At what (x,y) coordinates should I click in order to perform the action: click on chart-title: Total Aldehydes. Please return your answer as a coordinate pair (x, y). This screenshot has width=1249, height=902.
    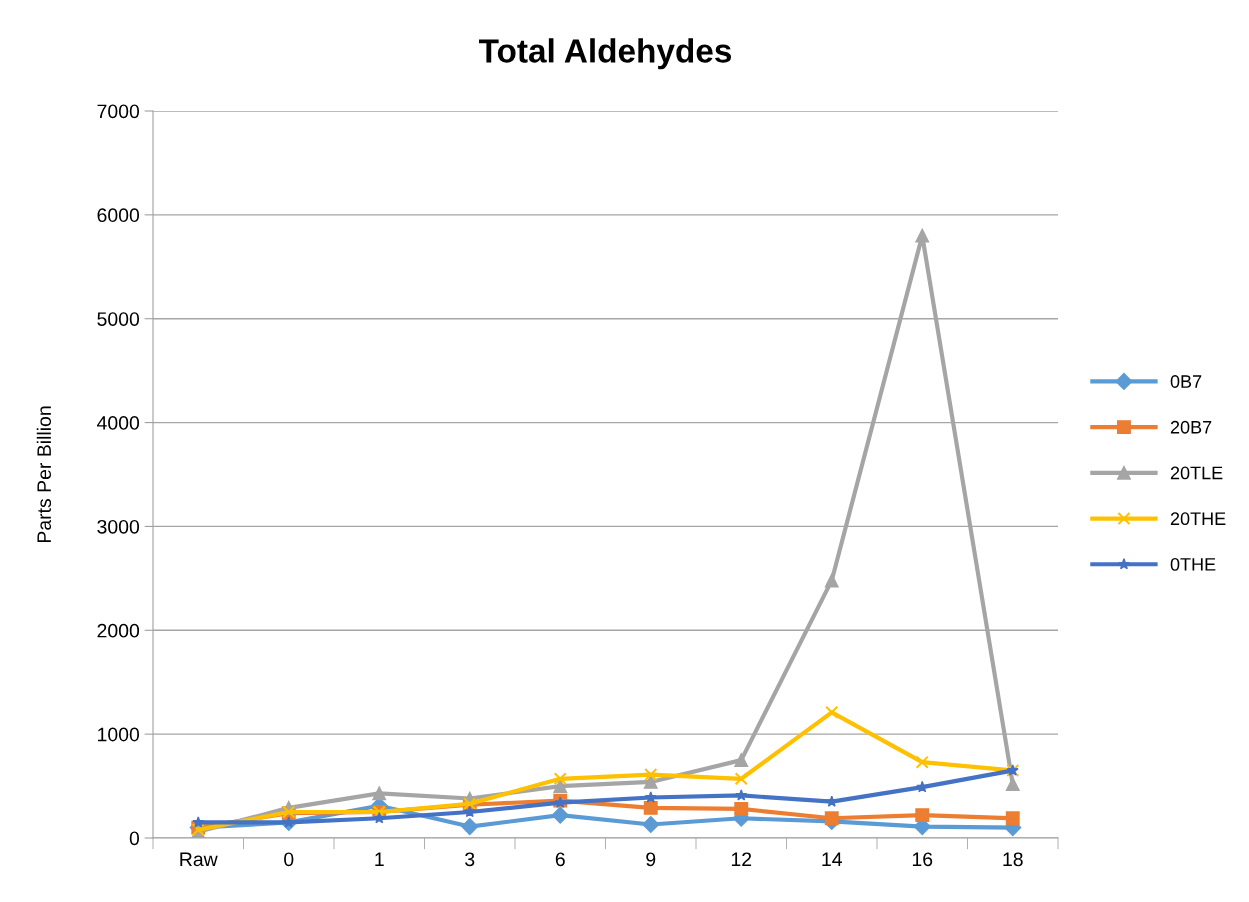
    Looking at the image, I should click on (605, 54).